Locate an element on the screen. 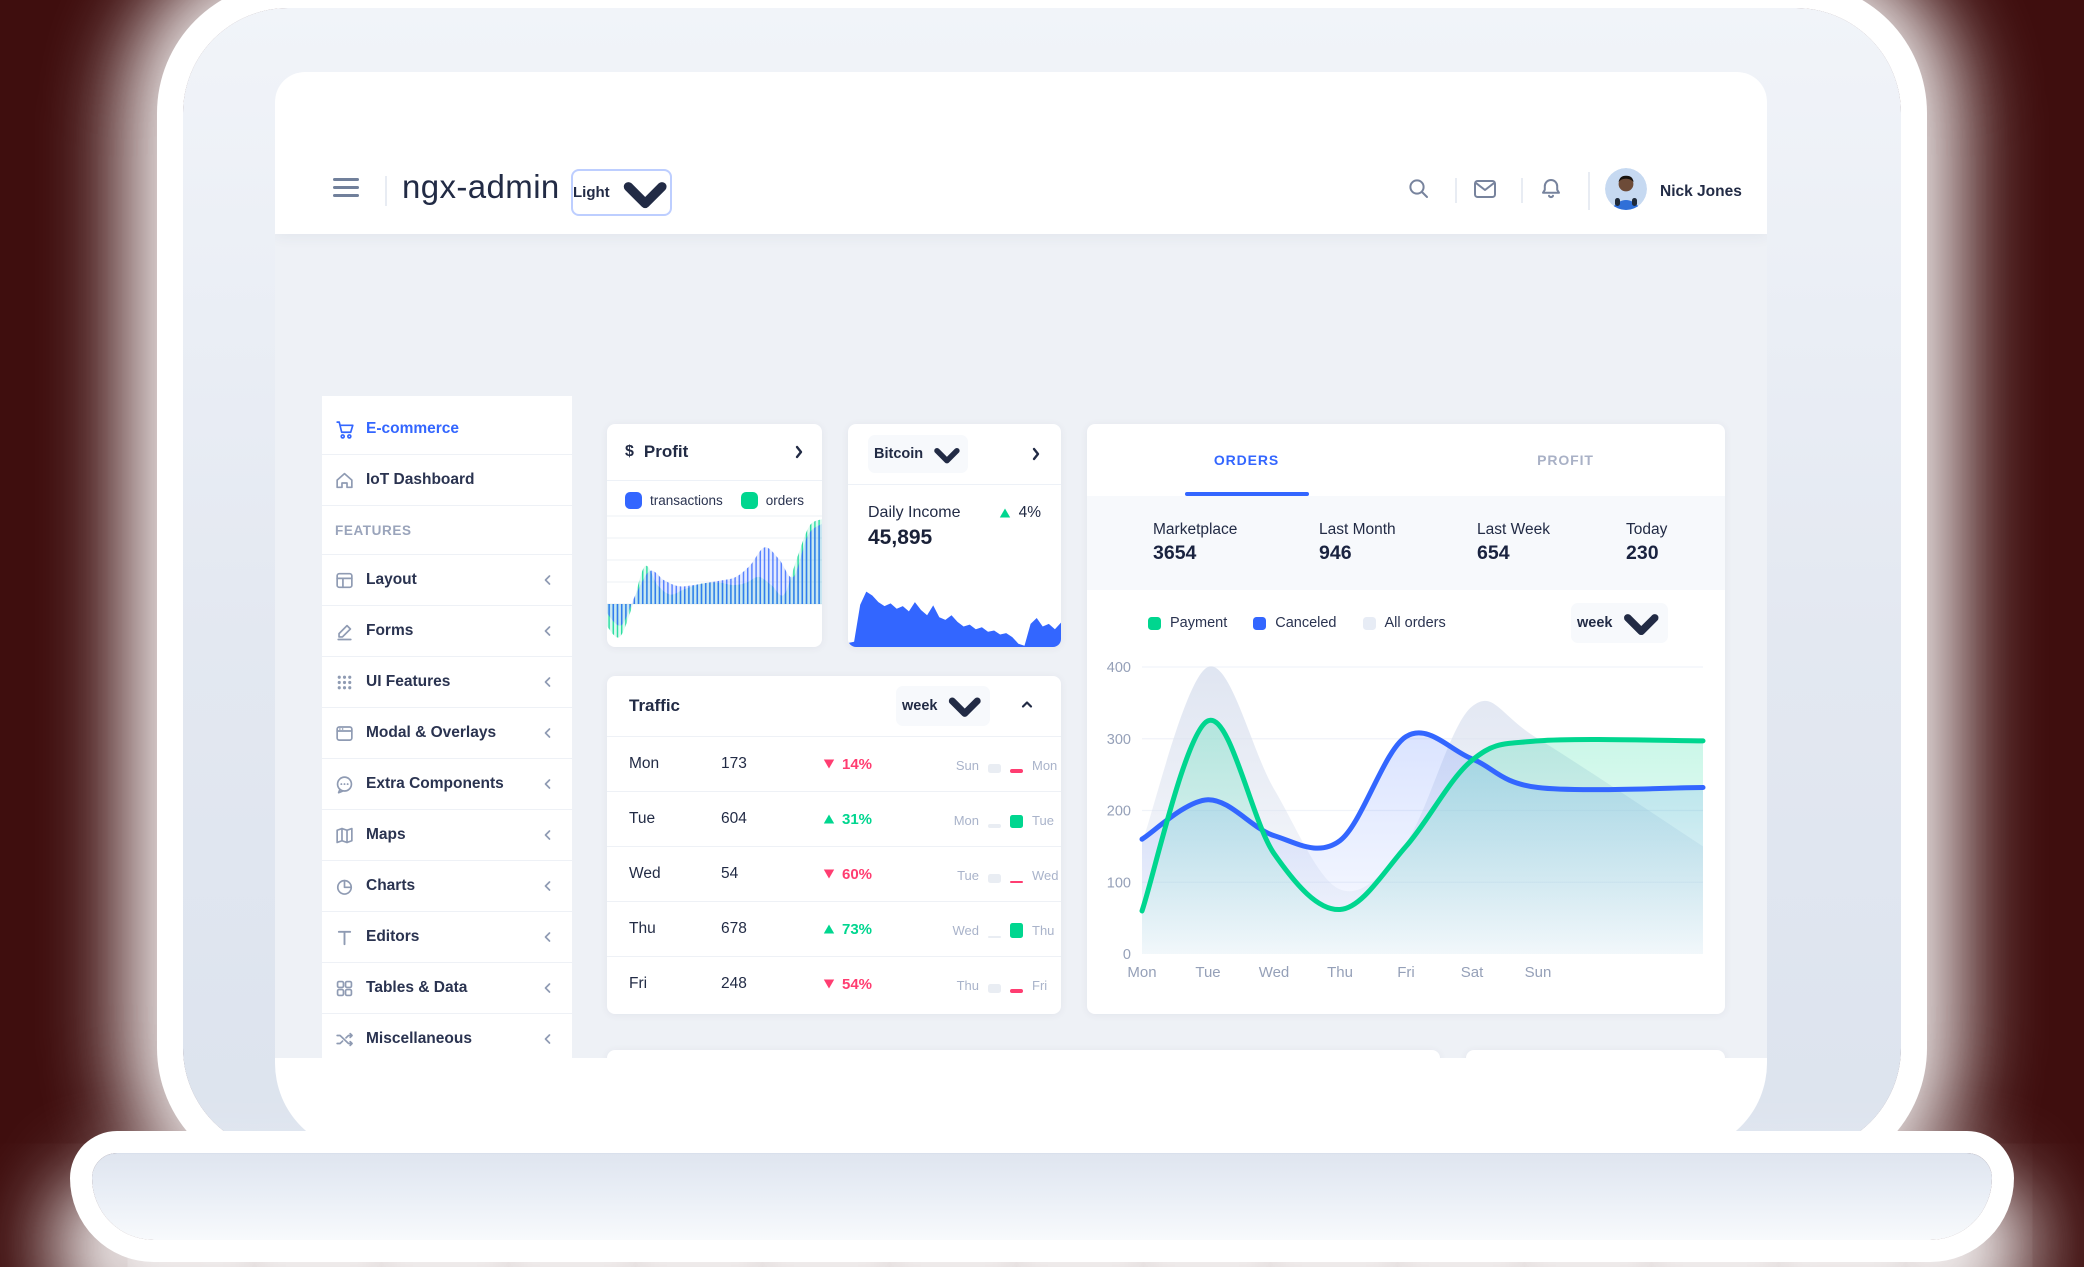 This screenshot has height=1267, width=2084. avatar-image is located at coordinates (1626, 189).